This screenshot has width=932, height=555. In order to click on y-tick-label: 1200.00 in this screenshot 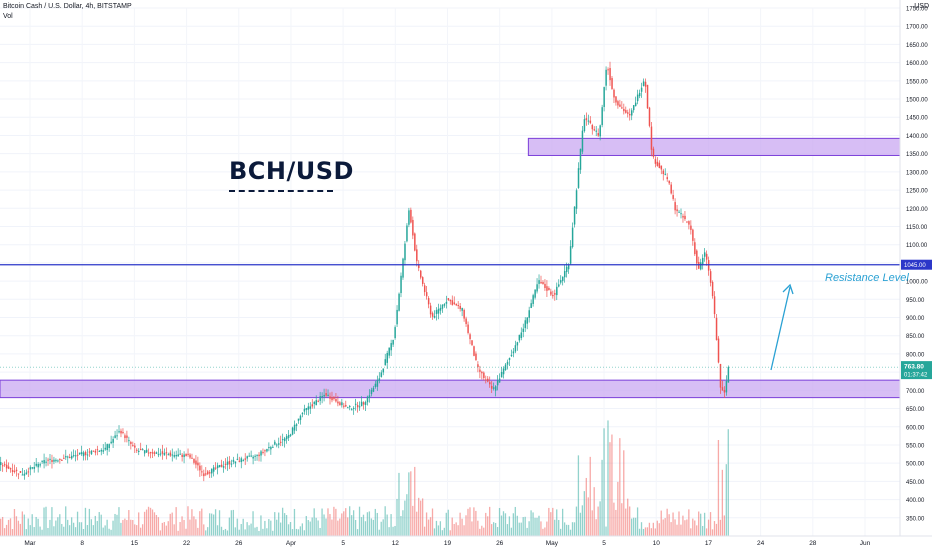, I will do `click(917, 210)`.